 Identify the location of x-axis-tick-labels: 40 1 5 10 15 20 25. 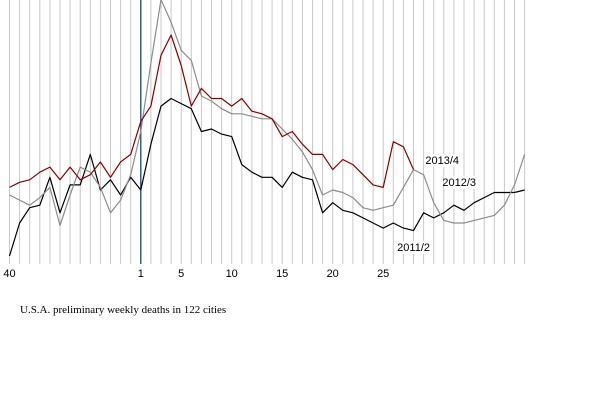
(196, 274).